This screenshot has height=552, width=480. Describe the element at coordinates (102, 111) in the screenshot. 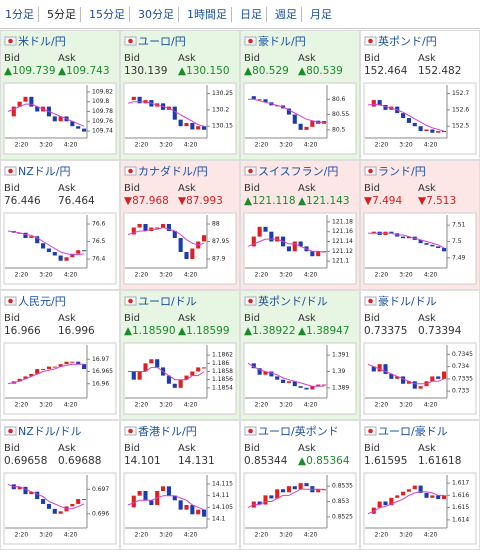

I see `y-tick-label: 109.78` at that location.